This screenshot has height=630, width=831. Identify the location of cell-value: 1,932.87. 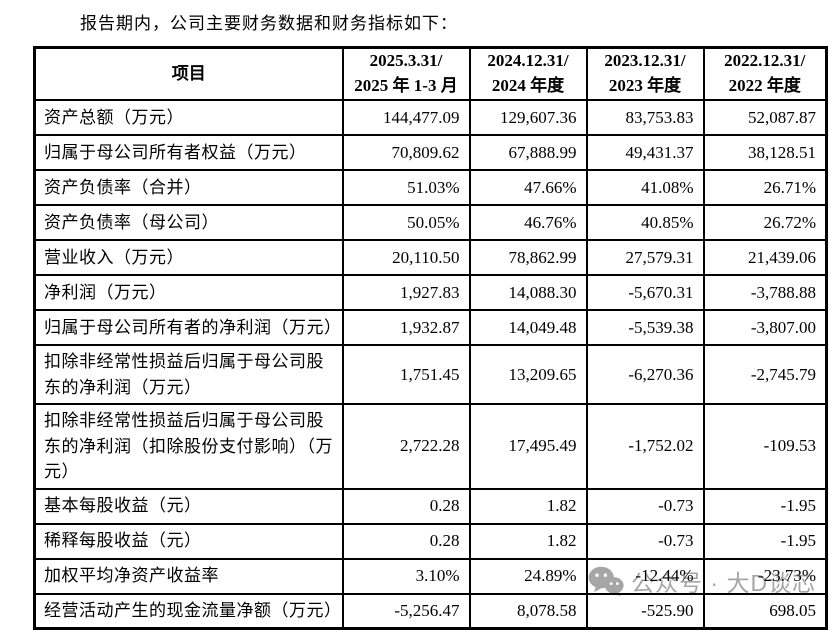
(406, 327).